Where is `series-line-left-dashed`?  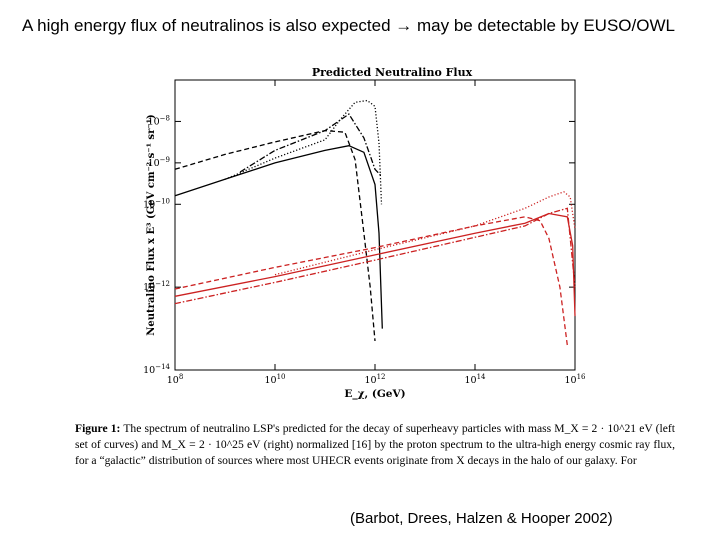
series-line-left-dashed is located at coordinates (275, 235).